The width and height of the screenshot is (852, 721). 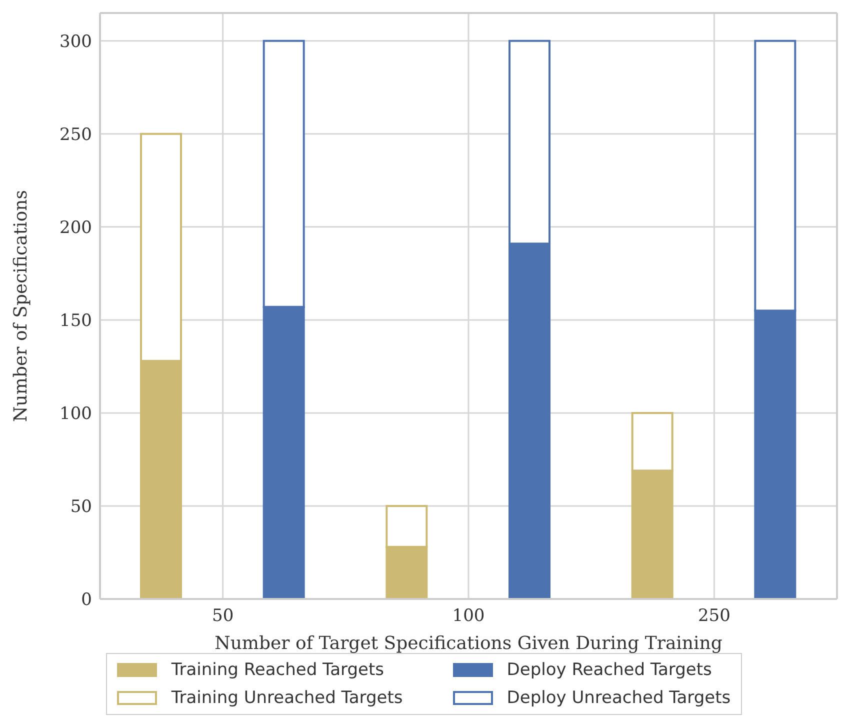 I want to click on legend-label: Deploy Unreached Targets, so click(x=618, y=698).